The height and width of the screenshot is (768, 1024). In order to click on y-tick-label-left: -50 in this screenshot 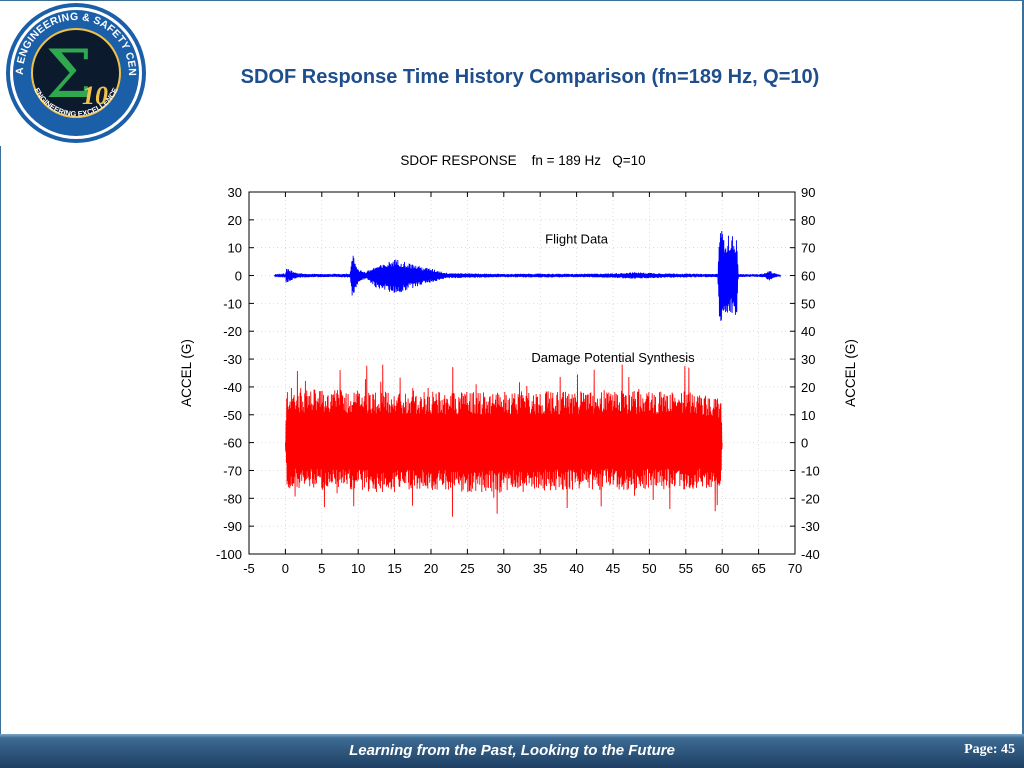, I will do `click(232, 415)`.